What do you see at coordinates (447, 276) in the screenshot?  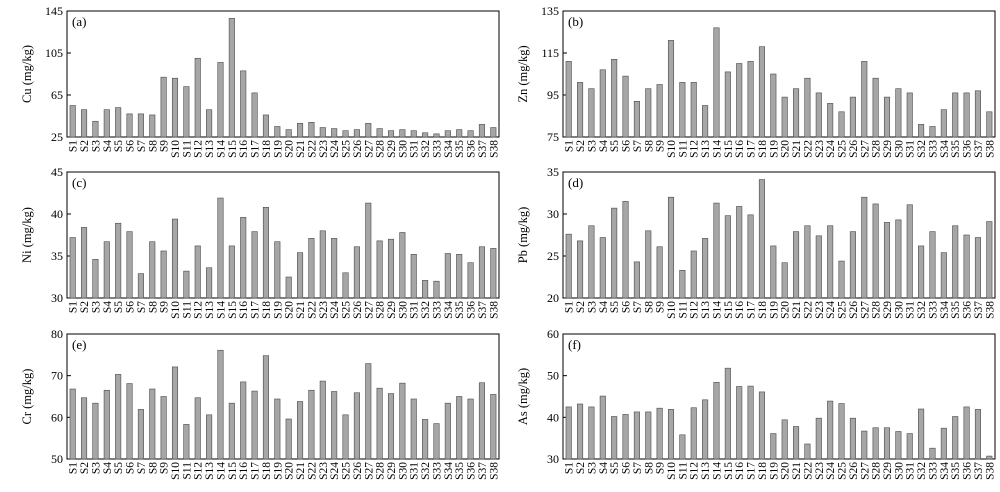 I see `bar-s34` at bounding box center [447, 276].